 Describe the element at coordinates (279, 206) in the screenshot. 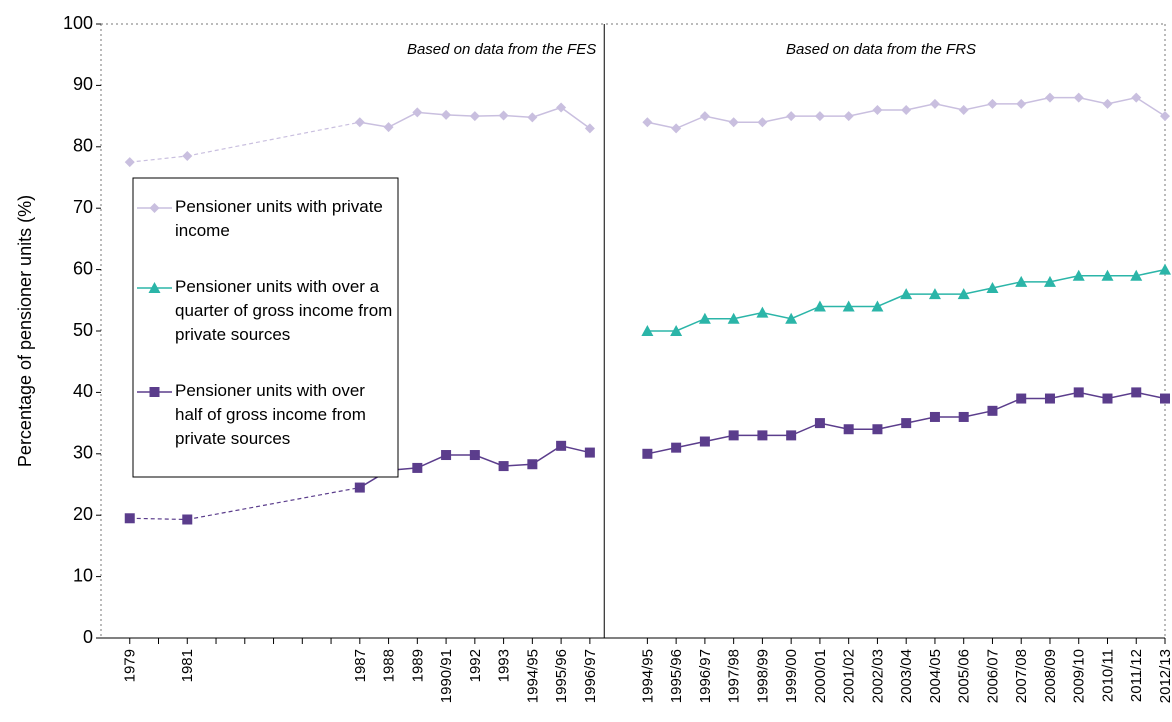

I see `legend-label-line: Pensioner units with private` at that location.